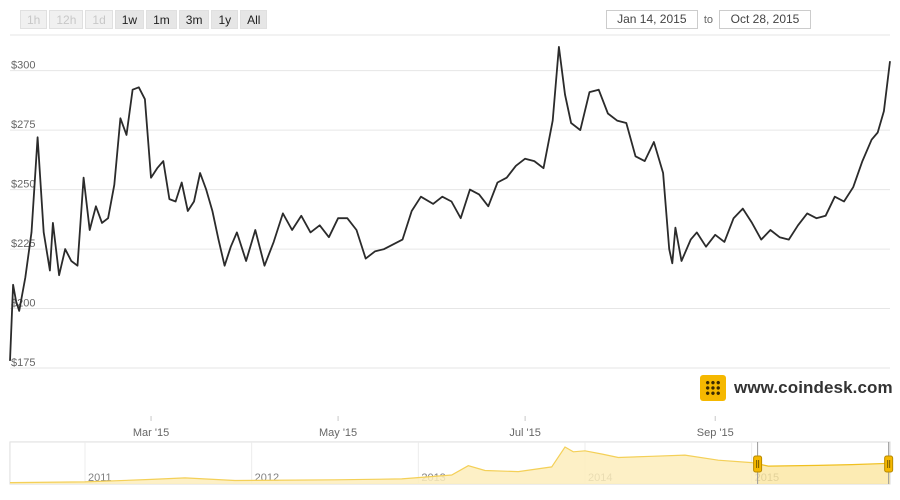 The height and width of the screenshot is (500, 900). I want to click on x-tick-label: May '15, so click(338, 433).